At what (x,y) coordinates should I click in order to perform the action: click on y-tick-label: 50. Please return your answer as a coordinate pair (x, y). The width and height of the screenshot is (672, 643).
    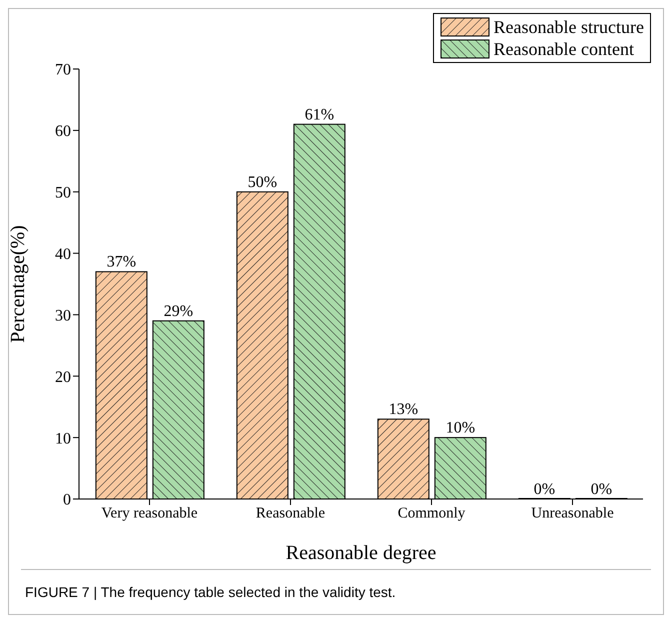
    Looking at the image, I should click on (63, 193).